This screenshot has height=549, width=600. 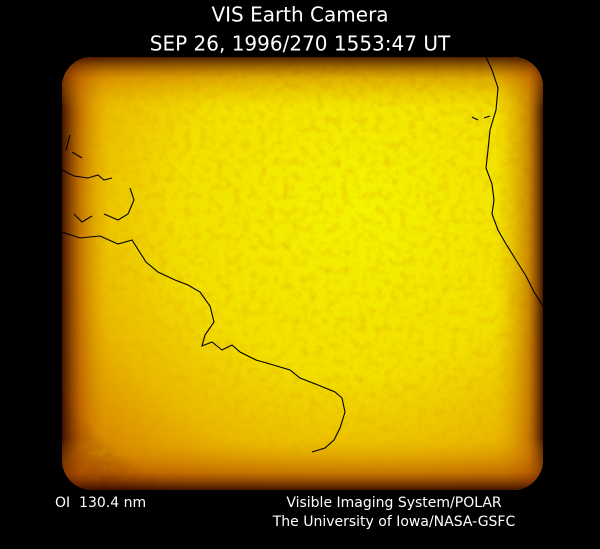 What do you see at coordinates (300, 44) in the screenshot?
I see `image-timestamp: SEP 26, 1996/270 1553:47 UT` at bounding box center [300, 44].